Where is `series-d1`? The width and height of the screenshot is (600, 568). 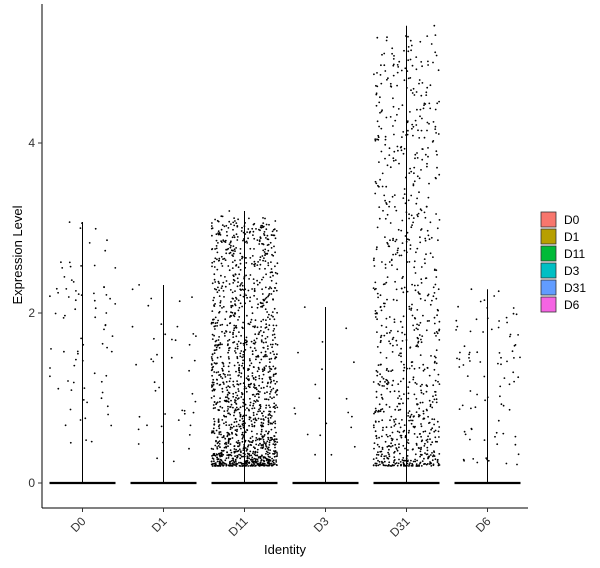 series-d1 is located at coordinates (163, 384).